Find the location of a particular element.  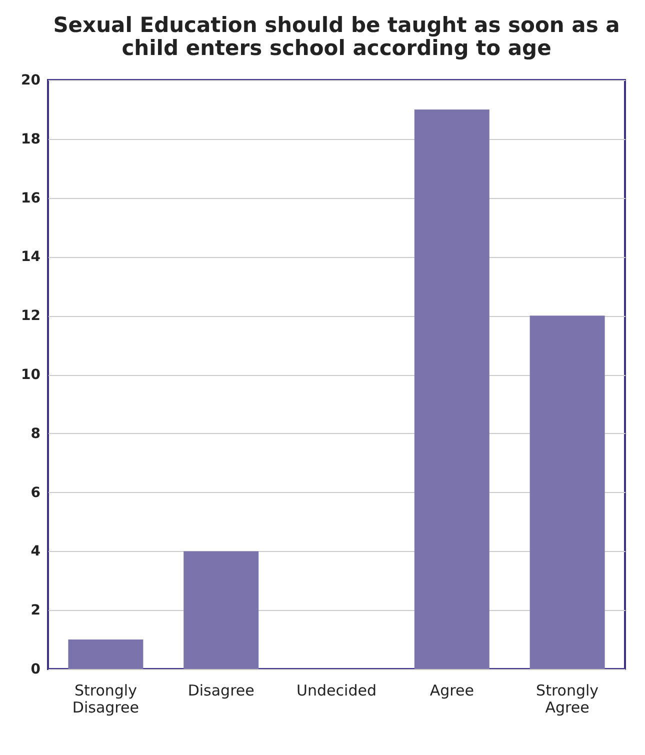

y-tick-label: 20 is located at coordinates (31, 80).